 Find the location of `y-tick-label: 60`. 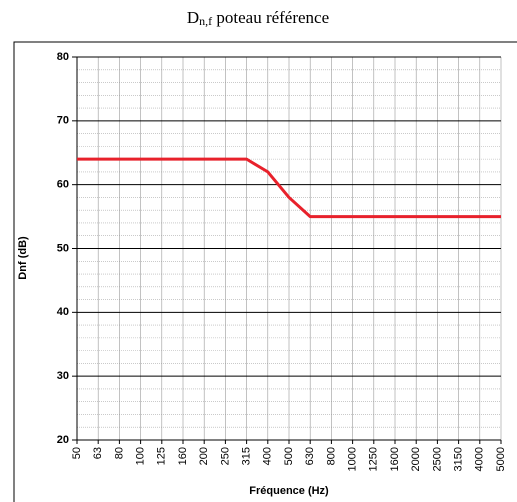

y-tick-label: 60 is located at coordinates (63, 185).